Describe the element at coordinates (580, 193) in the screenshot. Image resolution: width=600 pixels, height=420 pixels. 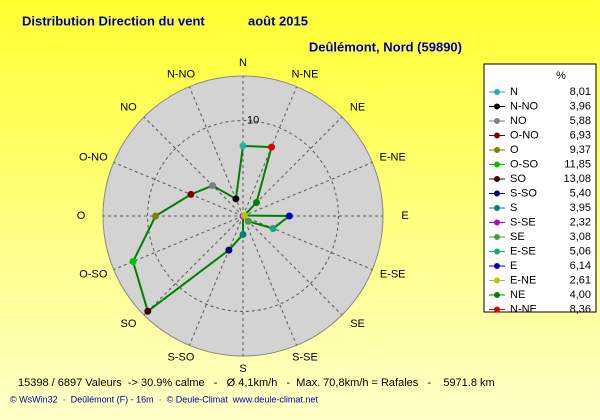
I see `legend-value: 5,40` at that location.